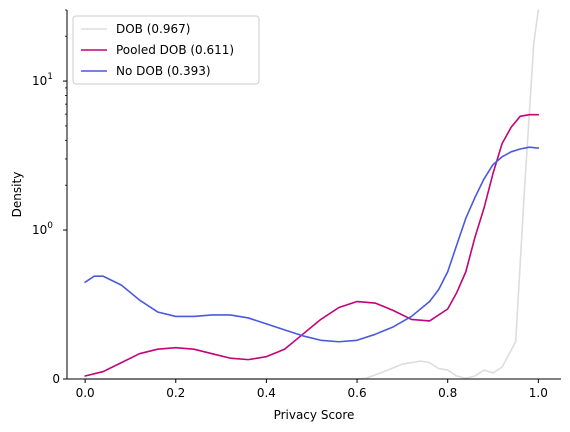 The width and height of the screenshot is (570, 432). Describe the element at coordinates (49, 197) in the screenshot. I see `y-axis-ticks: 0 100 10¹` at that location.